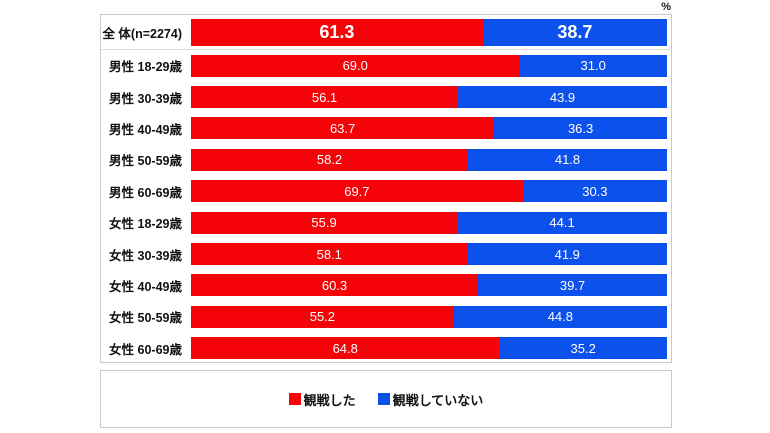  Describe the element at coordinates (438, 400) in the screenshot. I see `legend-label: 観戦していない` at that location.